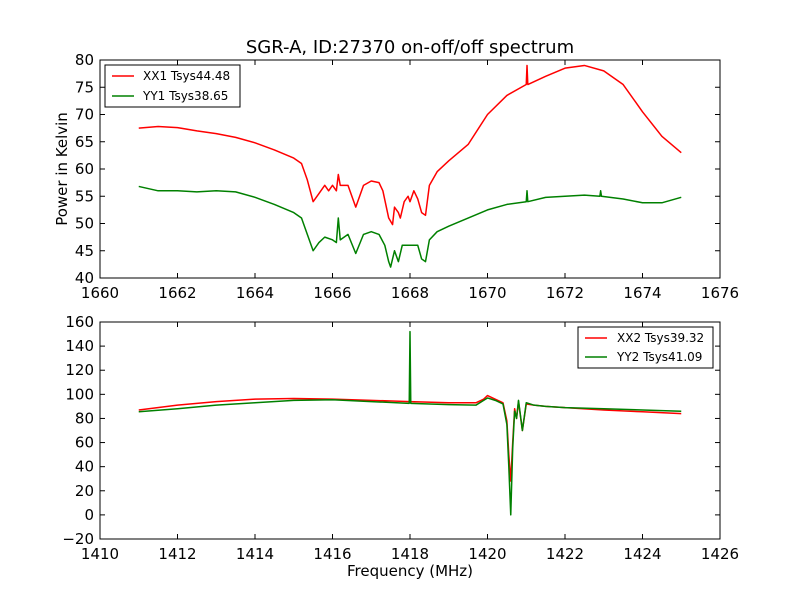 The height and width of the screenshot is (600, 800). Describe the element at coordinates (642, 554) in the screenshot. I see `bottom-x-tick-label: 1424` at that location.